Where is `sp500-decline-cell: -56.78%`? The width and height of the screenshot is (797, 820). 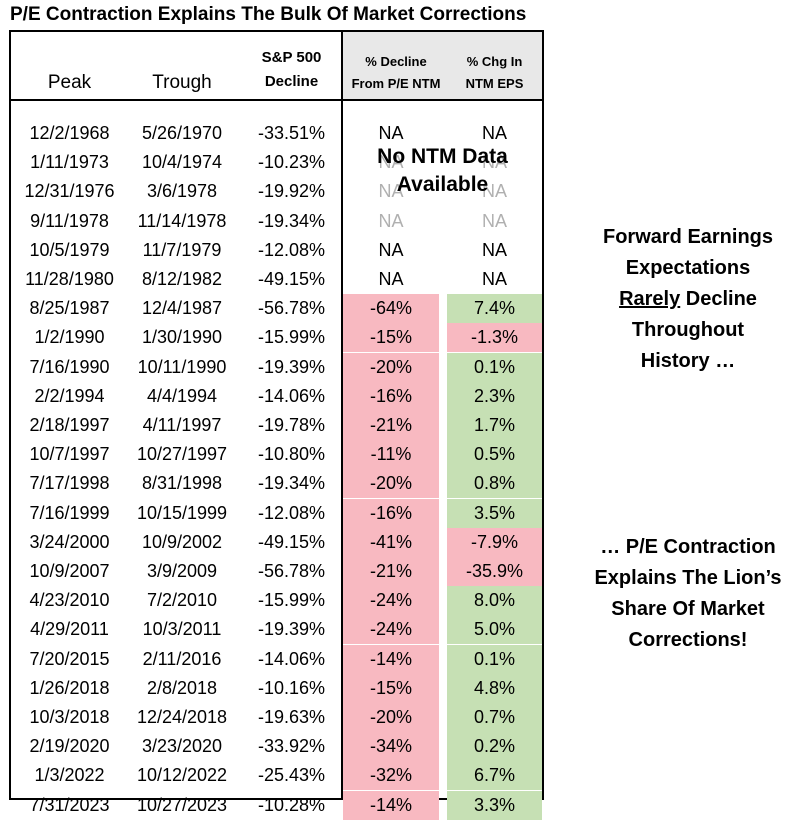
sp500-decline-cell: -56.78% is located at coordinates (291, 308).